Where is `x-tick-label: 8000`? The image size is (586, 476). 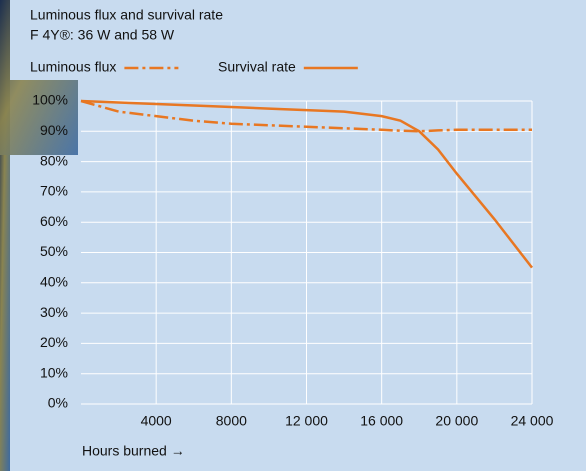
x-tick-label: 8000 is located at coordinates (231, 421).